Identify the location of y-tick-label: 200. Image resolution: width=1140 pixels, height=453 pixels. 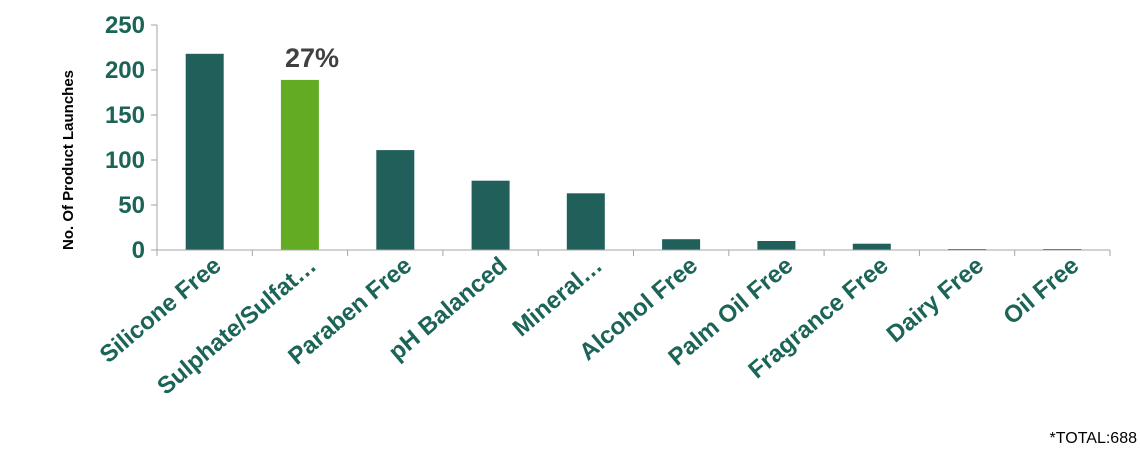
(125, 70).